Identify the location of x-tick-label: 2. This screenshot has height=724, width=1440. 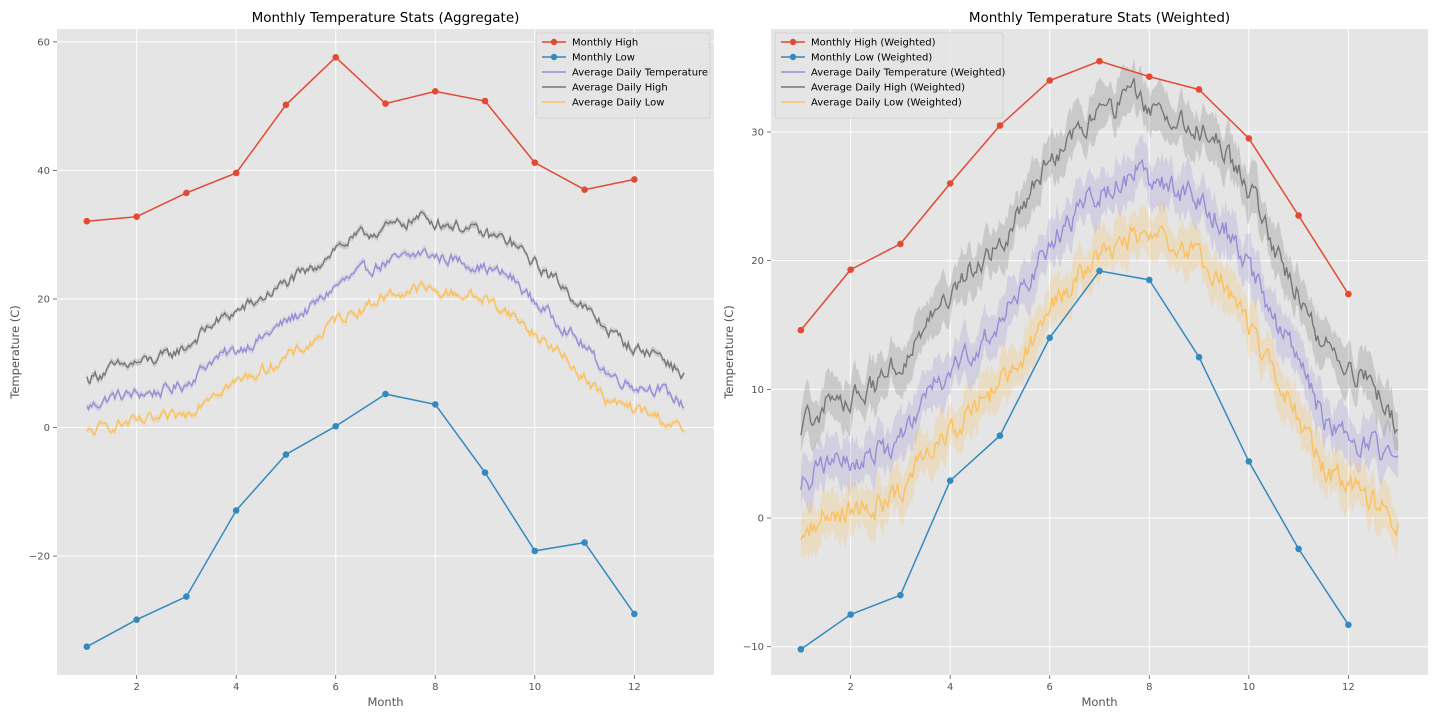
(850, 687).